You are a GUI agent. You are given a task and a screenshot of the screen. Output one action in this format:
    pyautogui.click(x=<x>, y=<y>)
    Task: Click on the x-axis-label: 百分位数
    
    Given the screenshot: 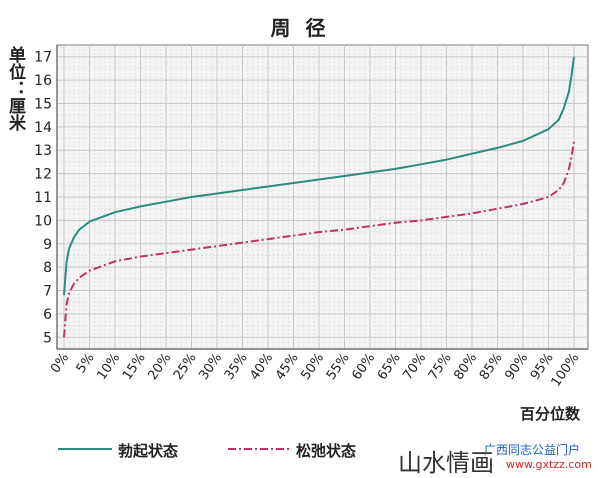 What is the action you would take?
    pyautogui.click(x=549, y=414)
    